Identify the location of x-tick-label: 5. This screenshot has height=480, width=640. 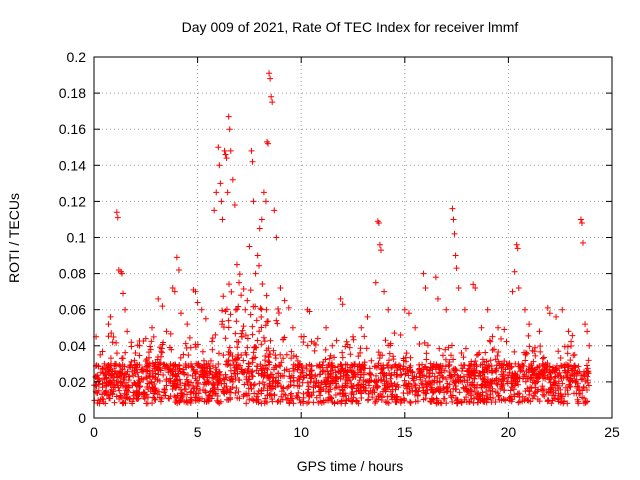
(198, 432).